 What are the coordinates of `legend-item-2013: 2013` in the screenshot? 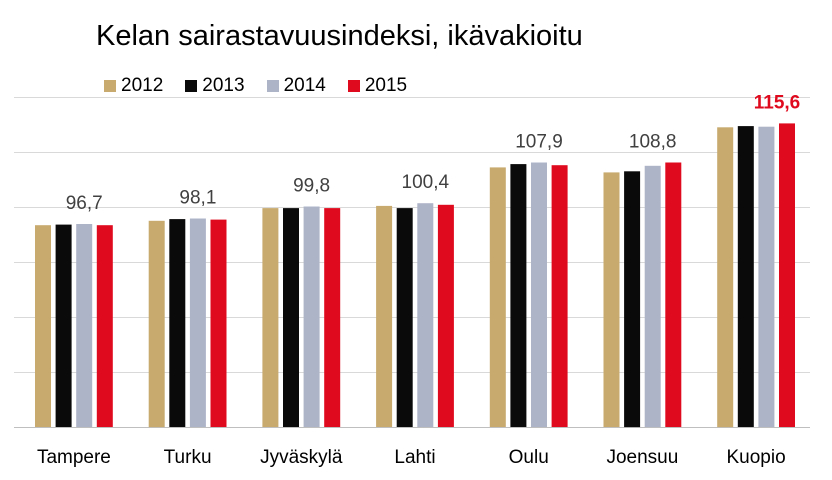 It's located at (215, 86).